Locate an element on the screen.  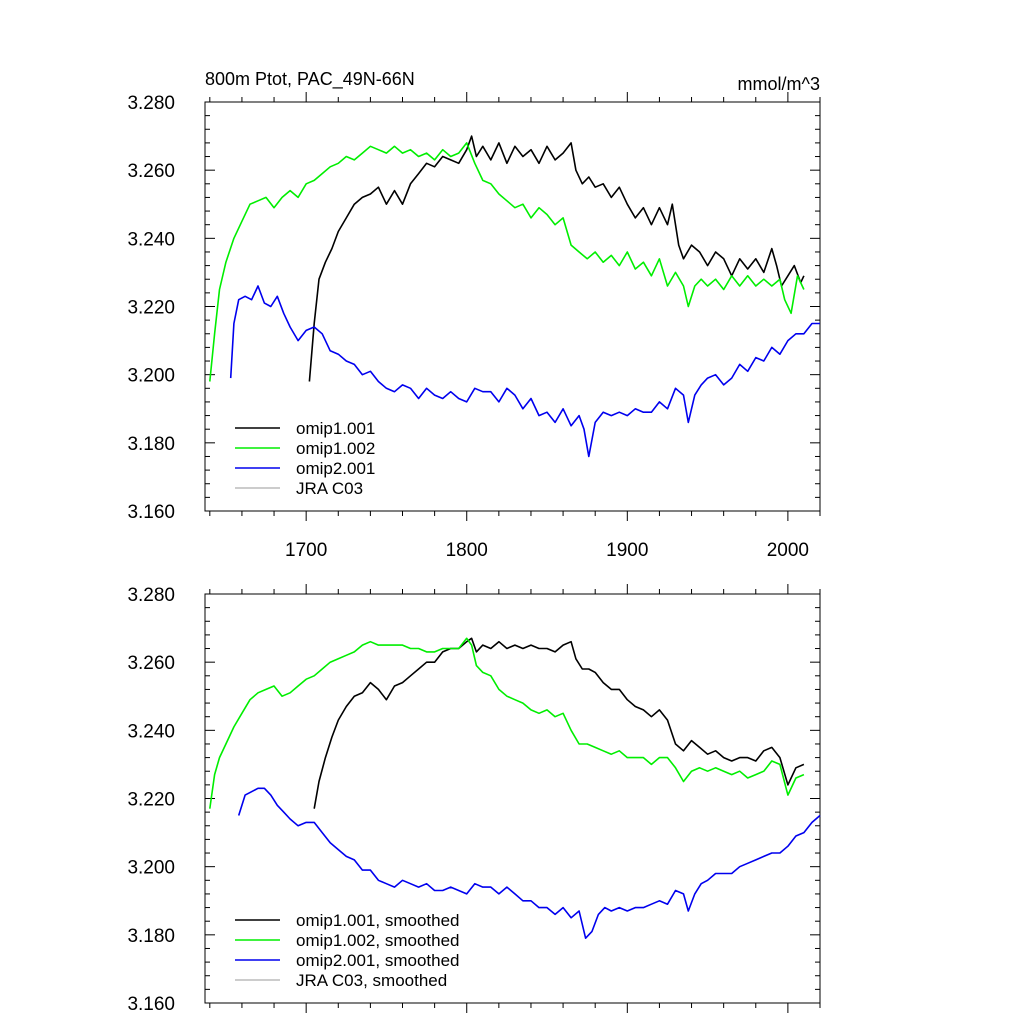
legend-label: omip2.001 is located at coordinates (335, 468).